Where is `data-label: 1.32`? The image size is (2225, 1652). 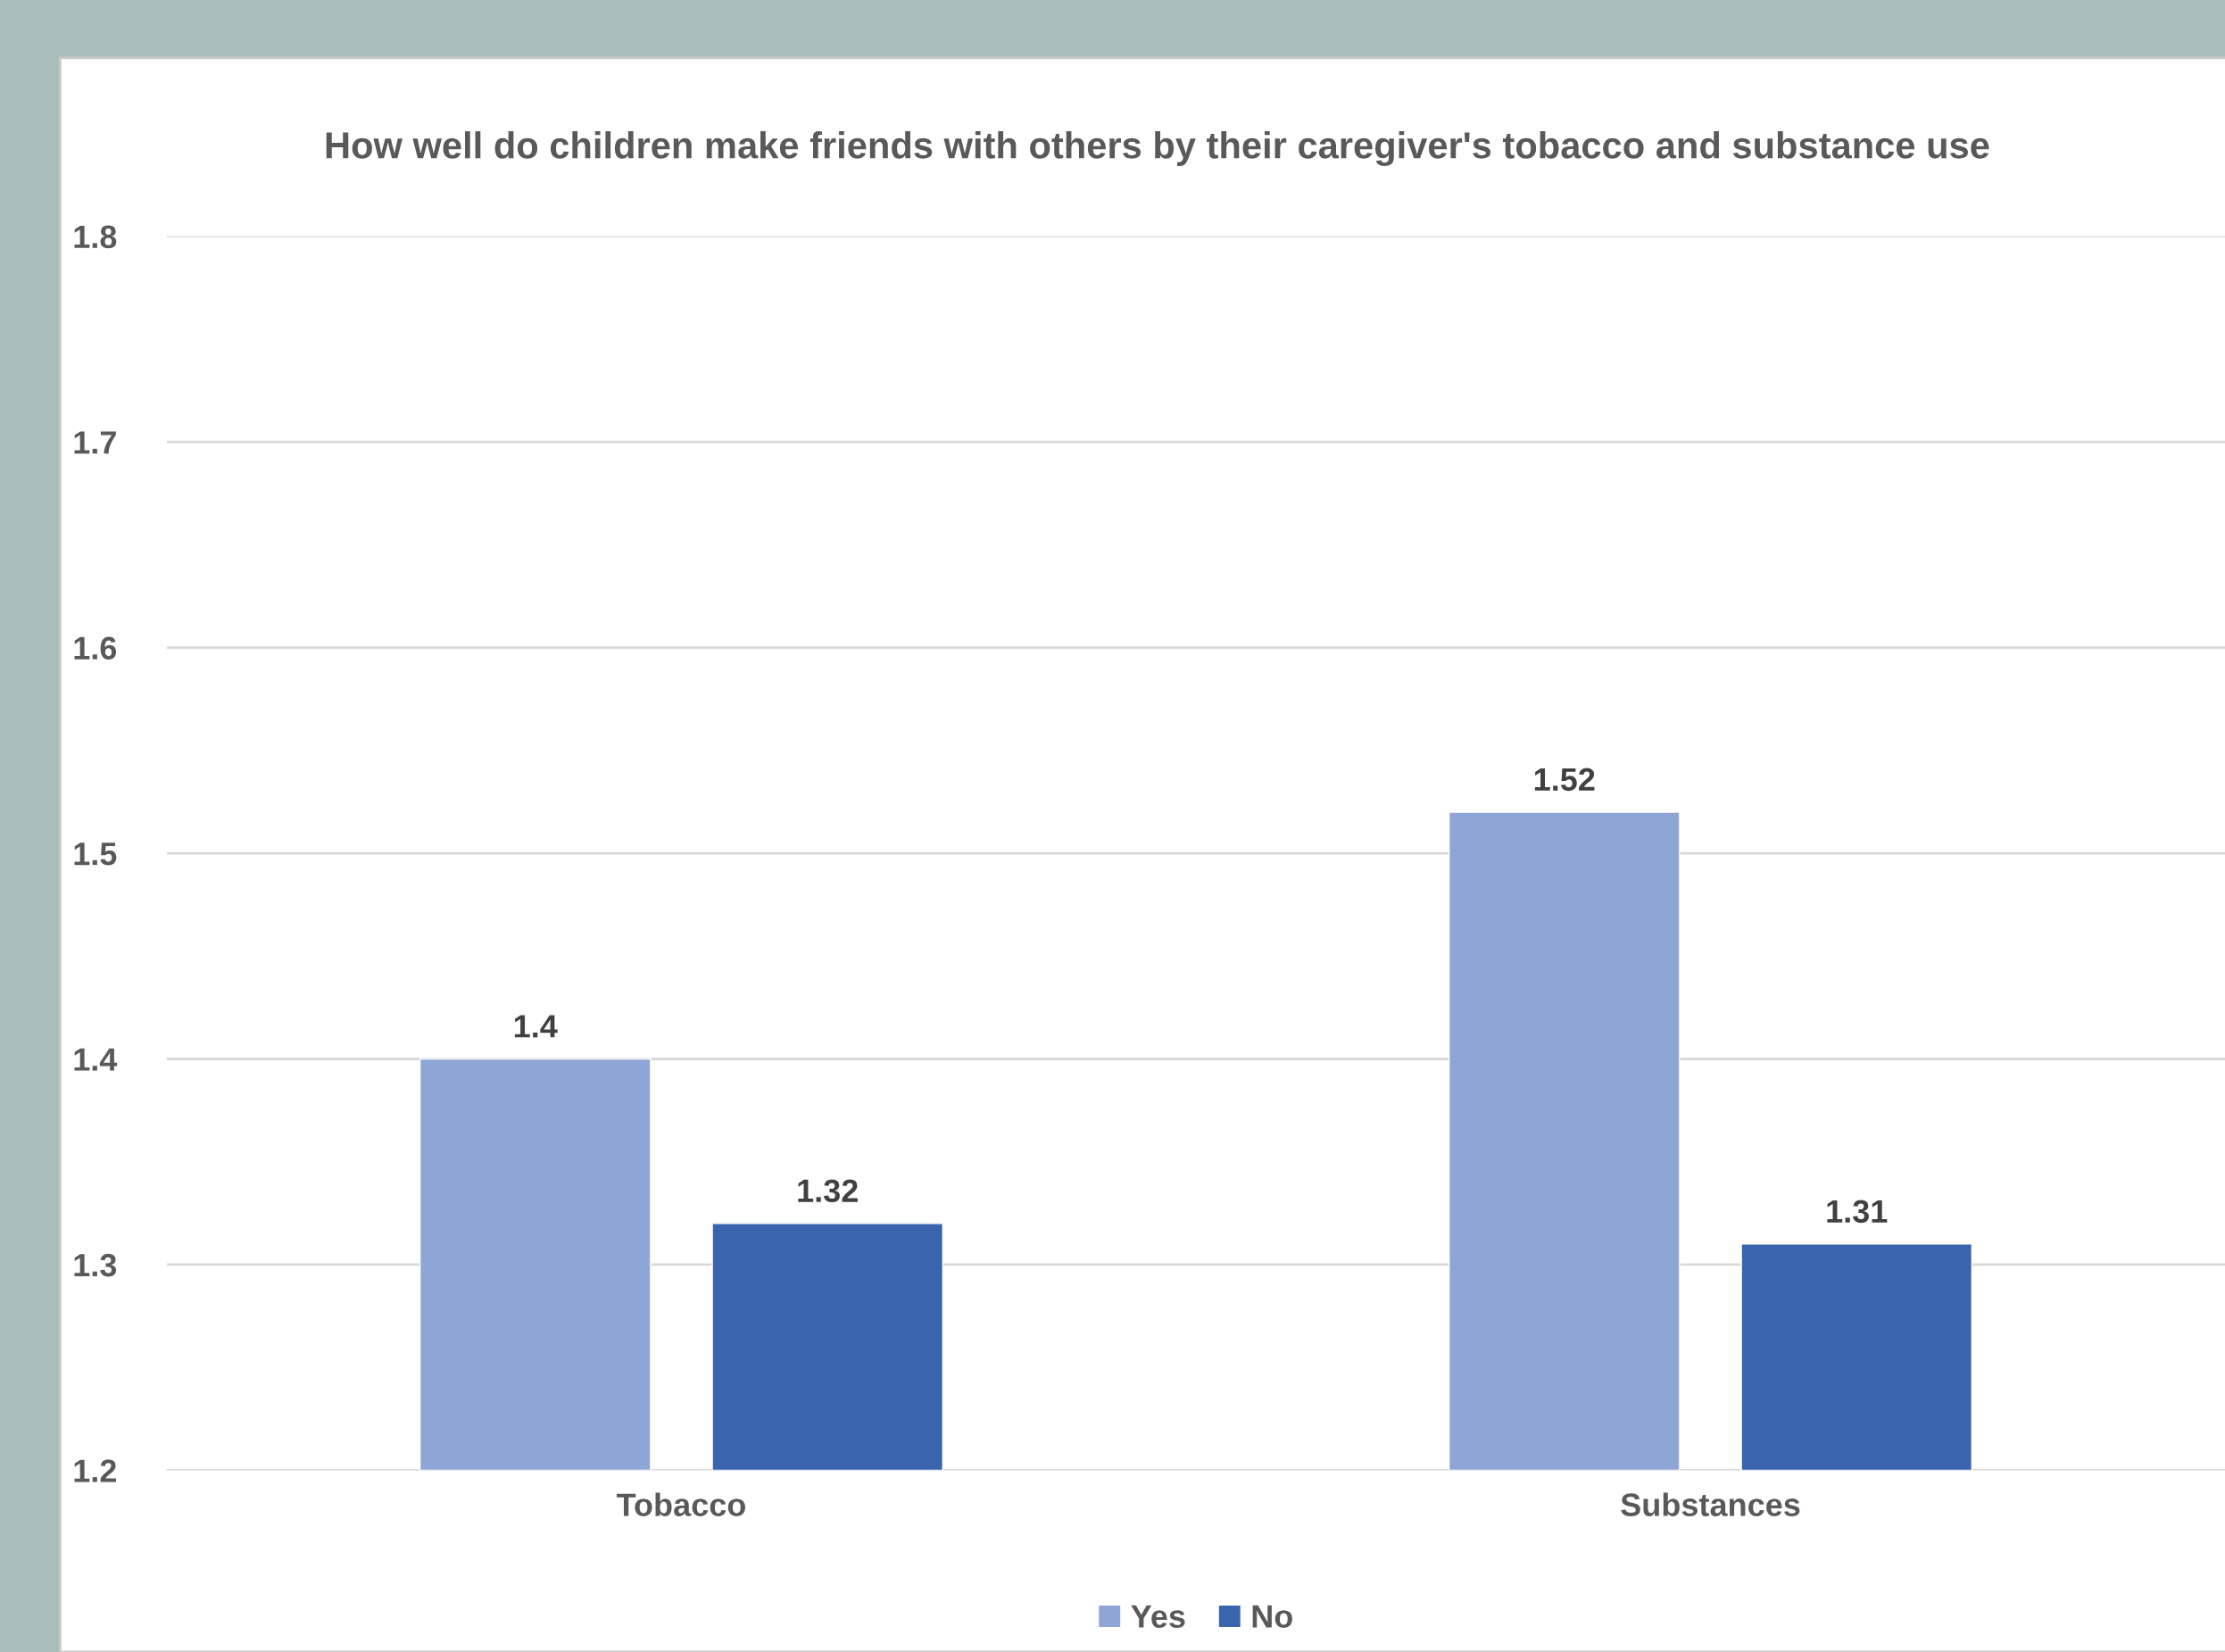
data-label: 1.32 is located at coordinates (828, 1191).